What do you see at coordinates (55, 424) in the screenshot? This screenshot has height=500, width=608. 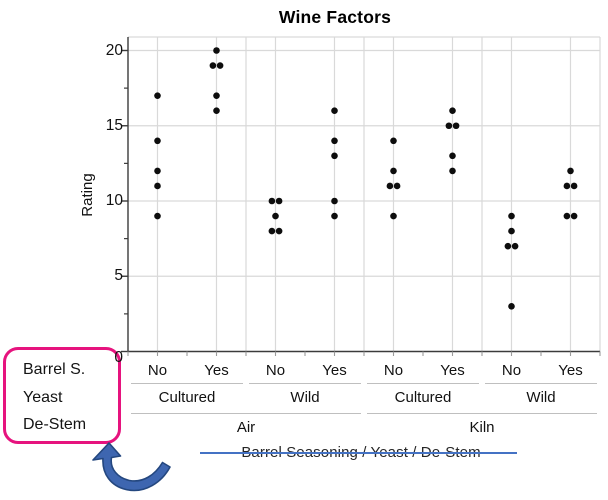 I see `callout-factor-label: De-Stem` at bounding box center [55, 424].